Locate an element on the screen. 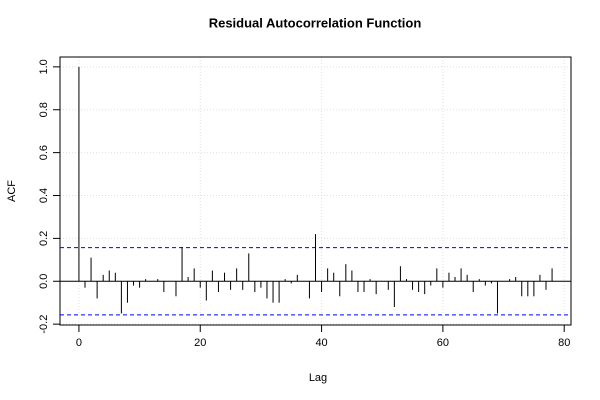  y-axis-label: ACF is located at coordinates (12, 191).